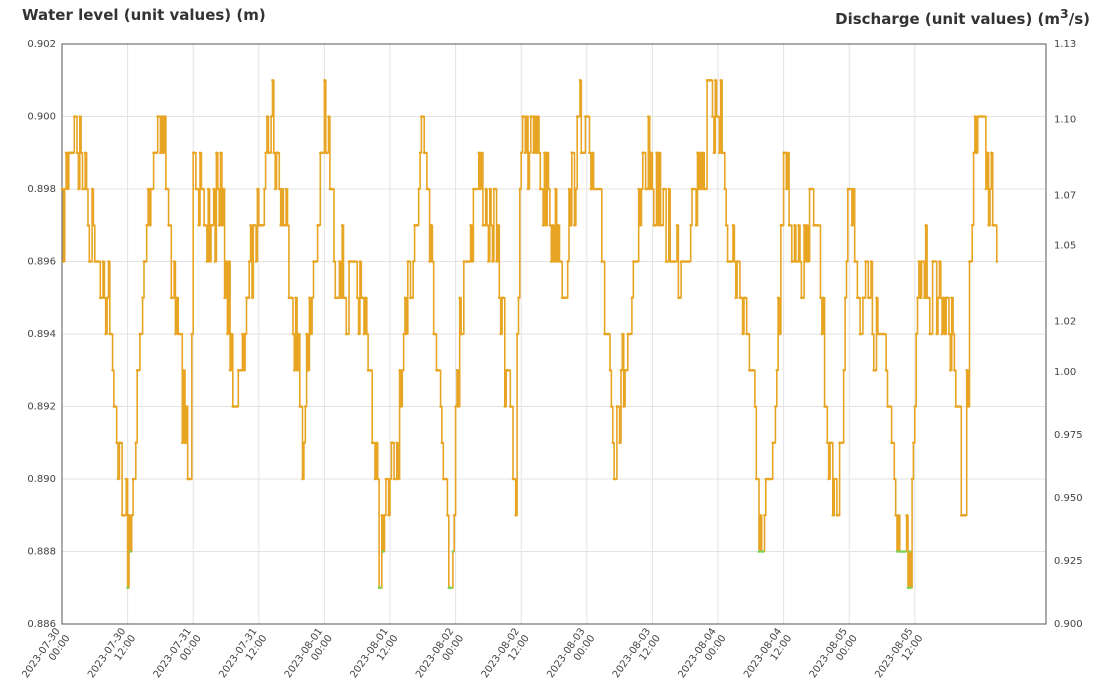 The image size is (1110, 681). What do you see at coordinates (1065, 195) in the screenshot?
I see `right-tick-label: 1.07` at bounding box center [1065, 195].